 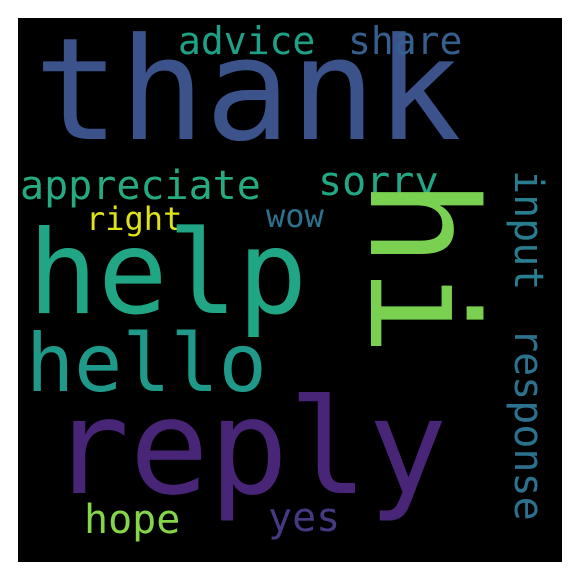 What do you see at coordinates (247, 41) in the screenshot?
I see `word-advice: advice` at bounding box center [247, 41].